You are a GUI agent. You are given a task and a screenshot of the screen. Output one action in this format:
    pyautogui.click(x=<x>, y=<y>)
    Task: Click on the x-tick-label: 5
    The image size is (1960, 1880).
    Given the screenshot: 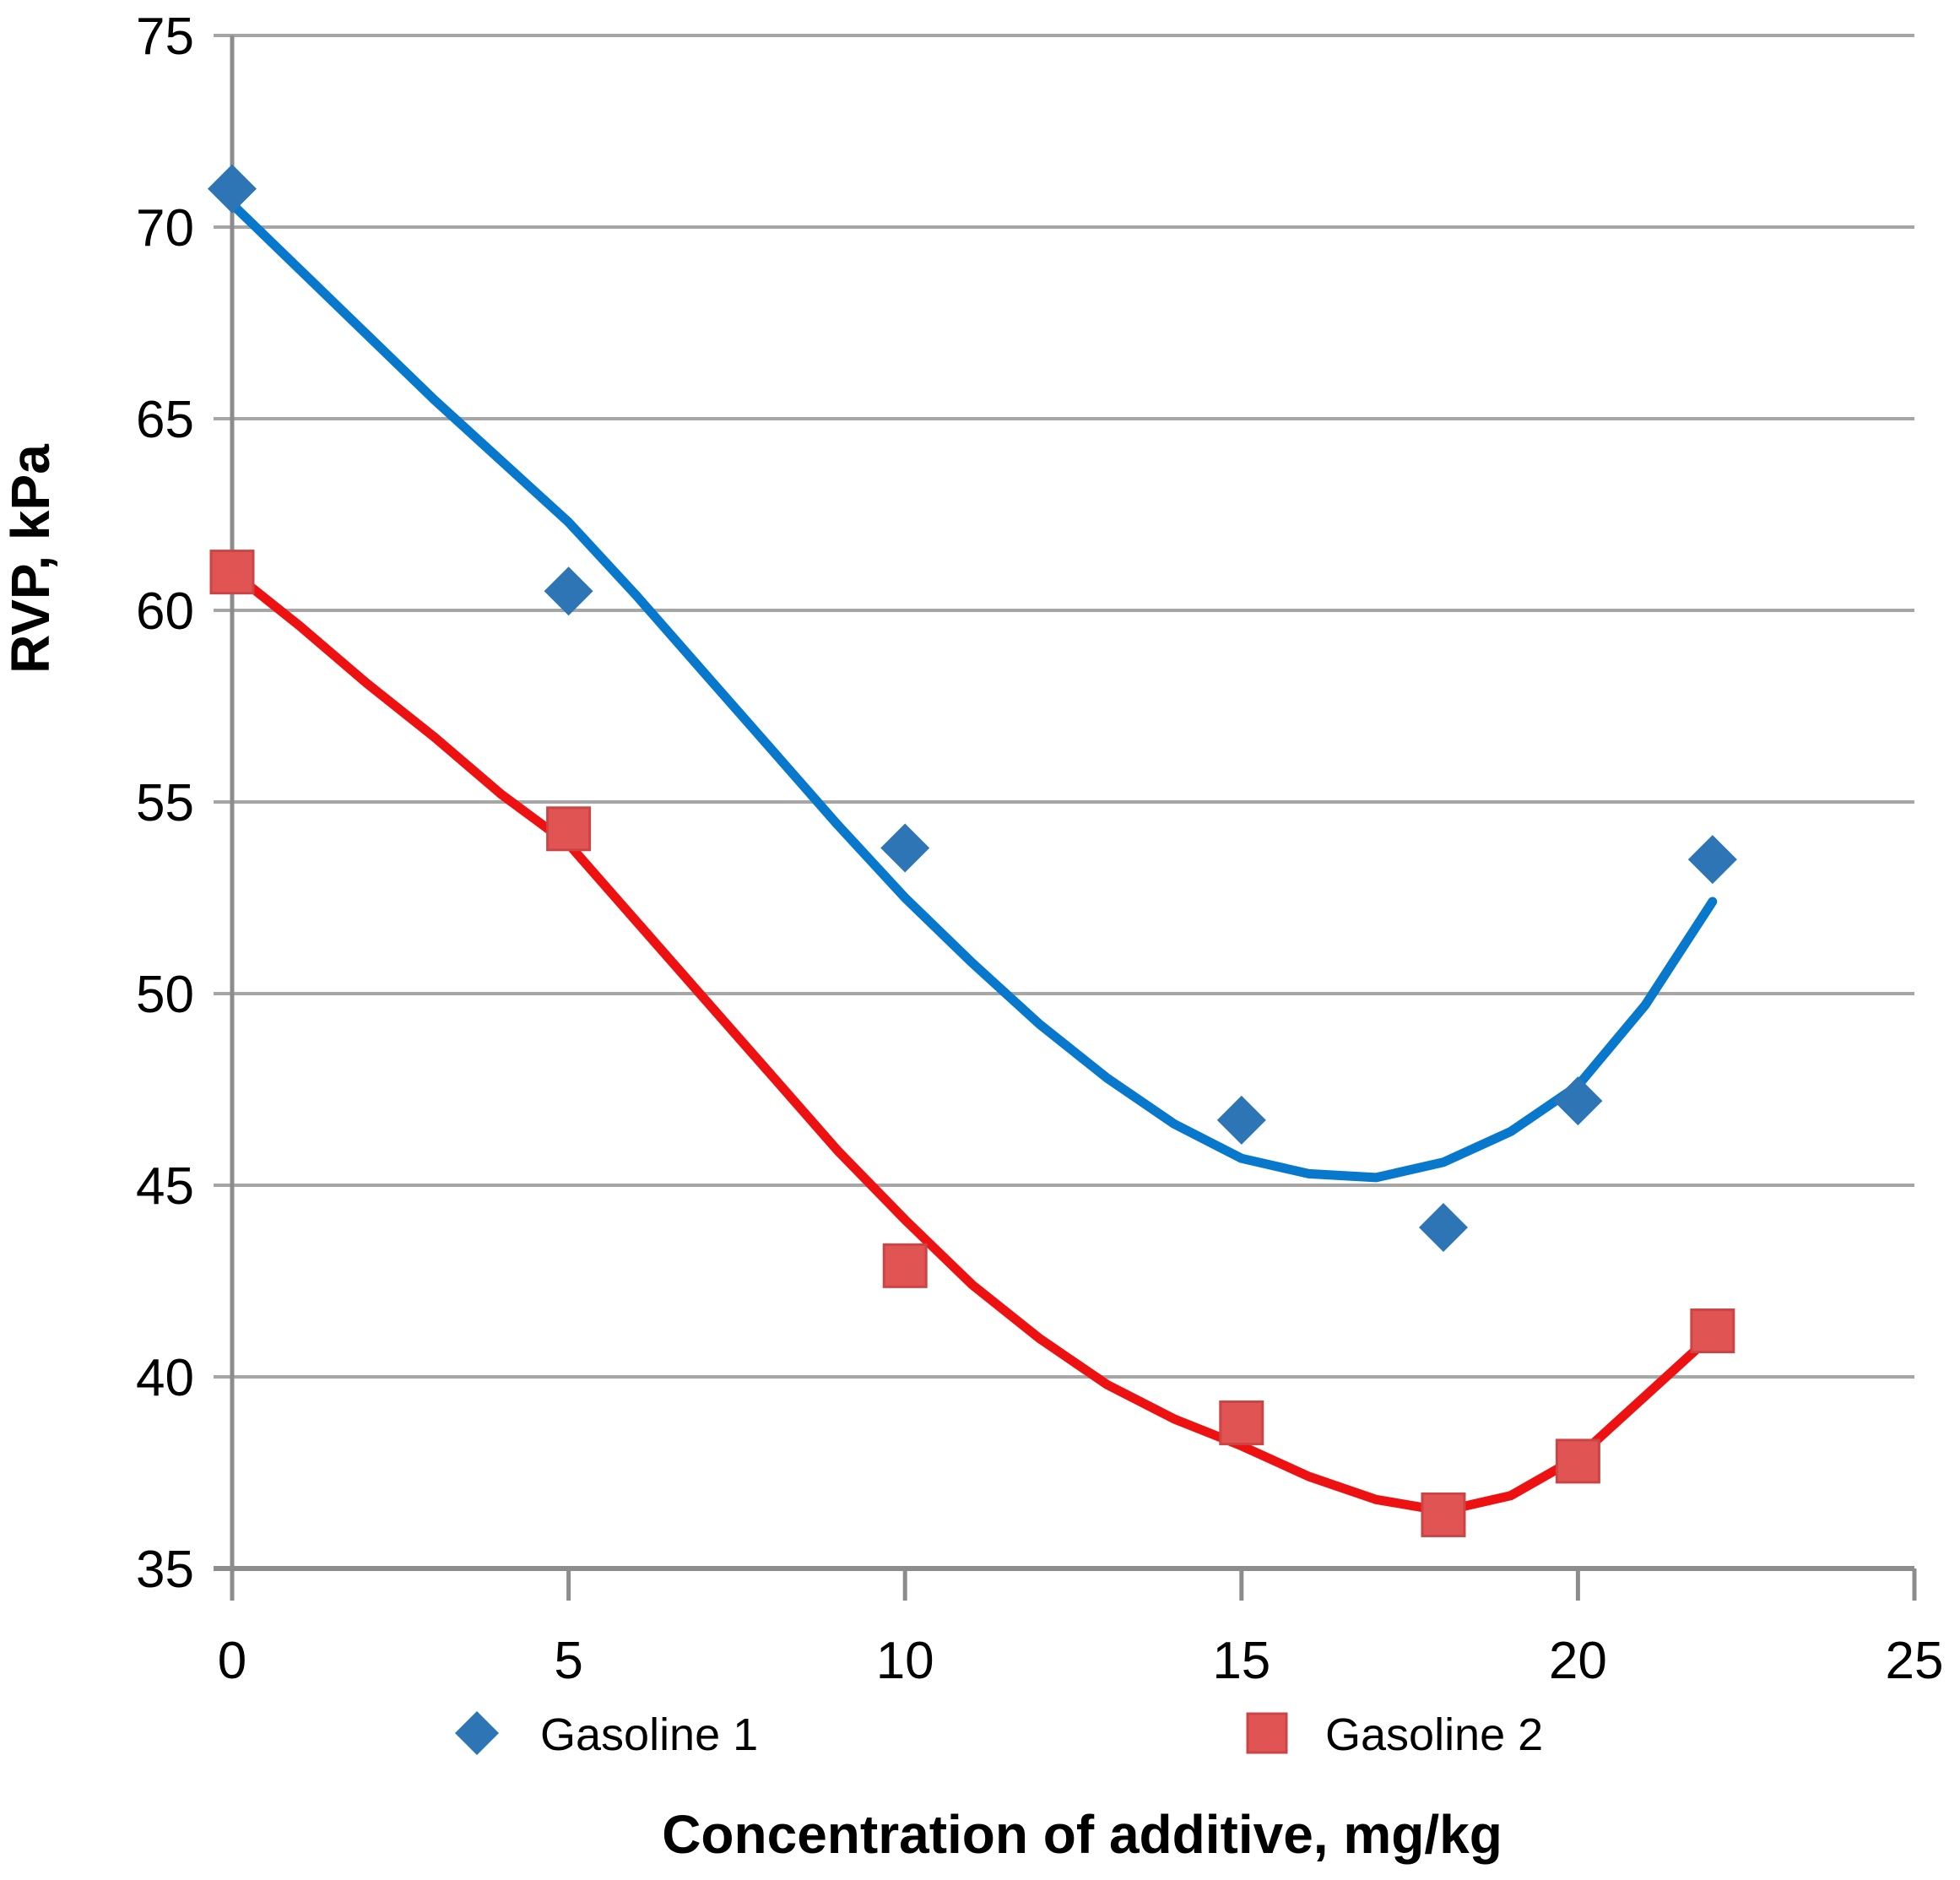 What is the action you would take?
    pyautogui.click(x=568, y=1661)
    